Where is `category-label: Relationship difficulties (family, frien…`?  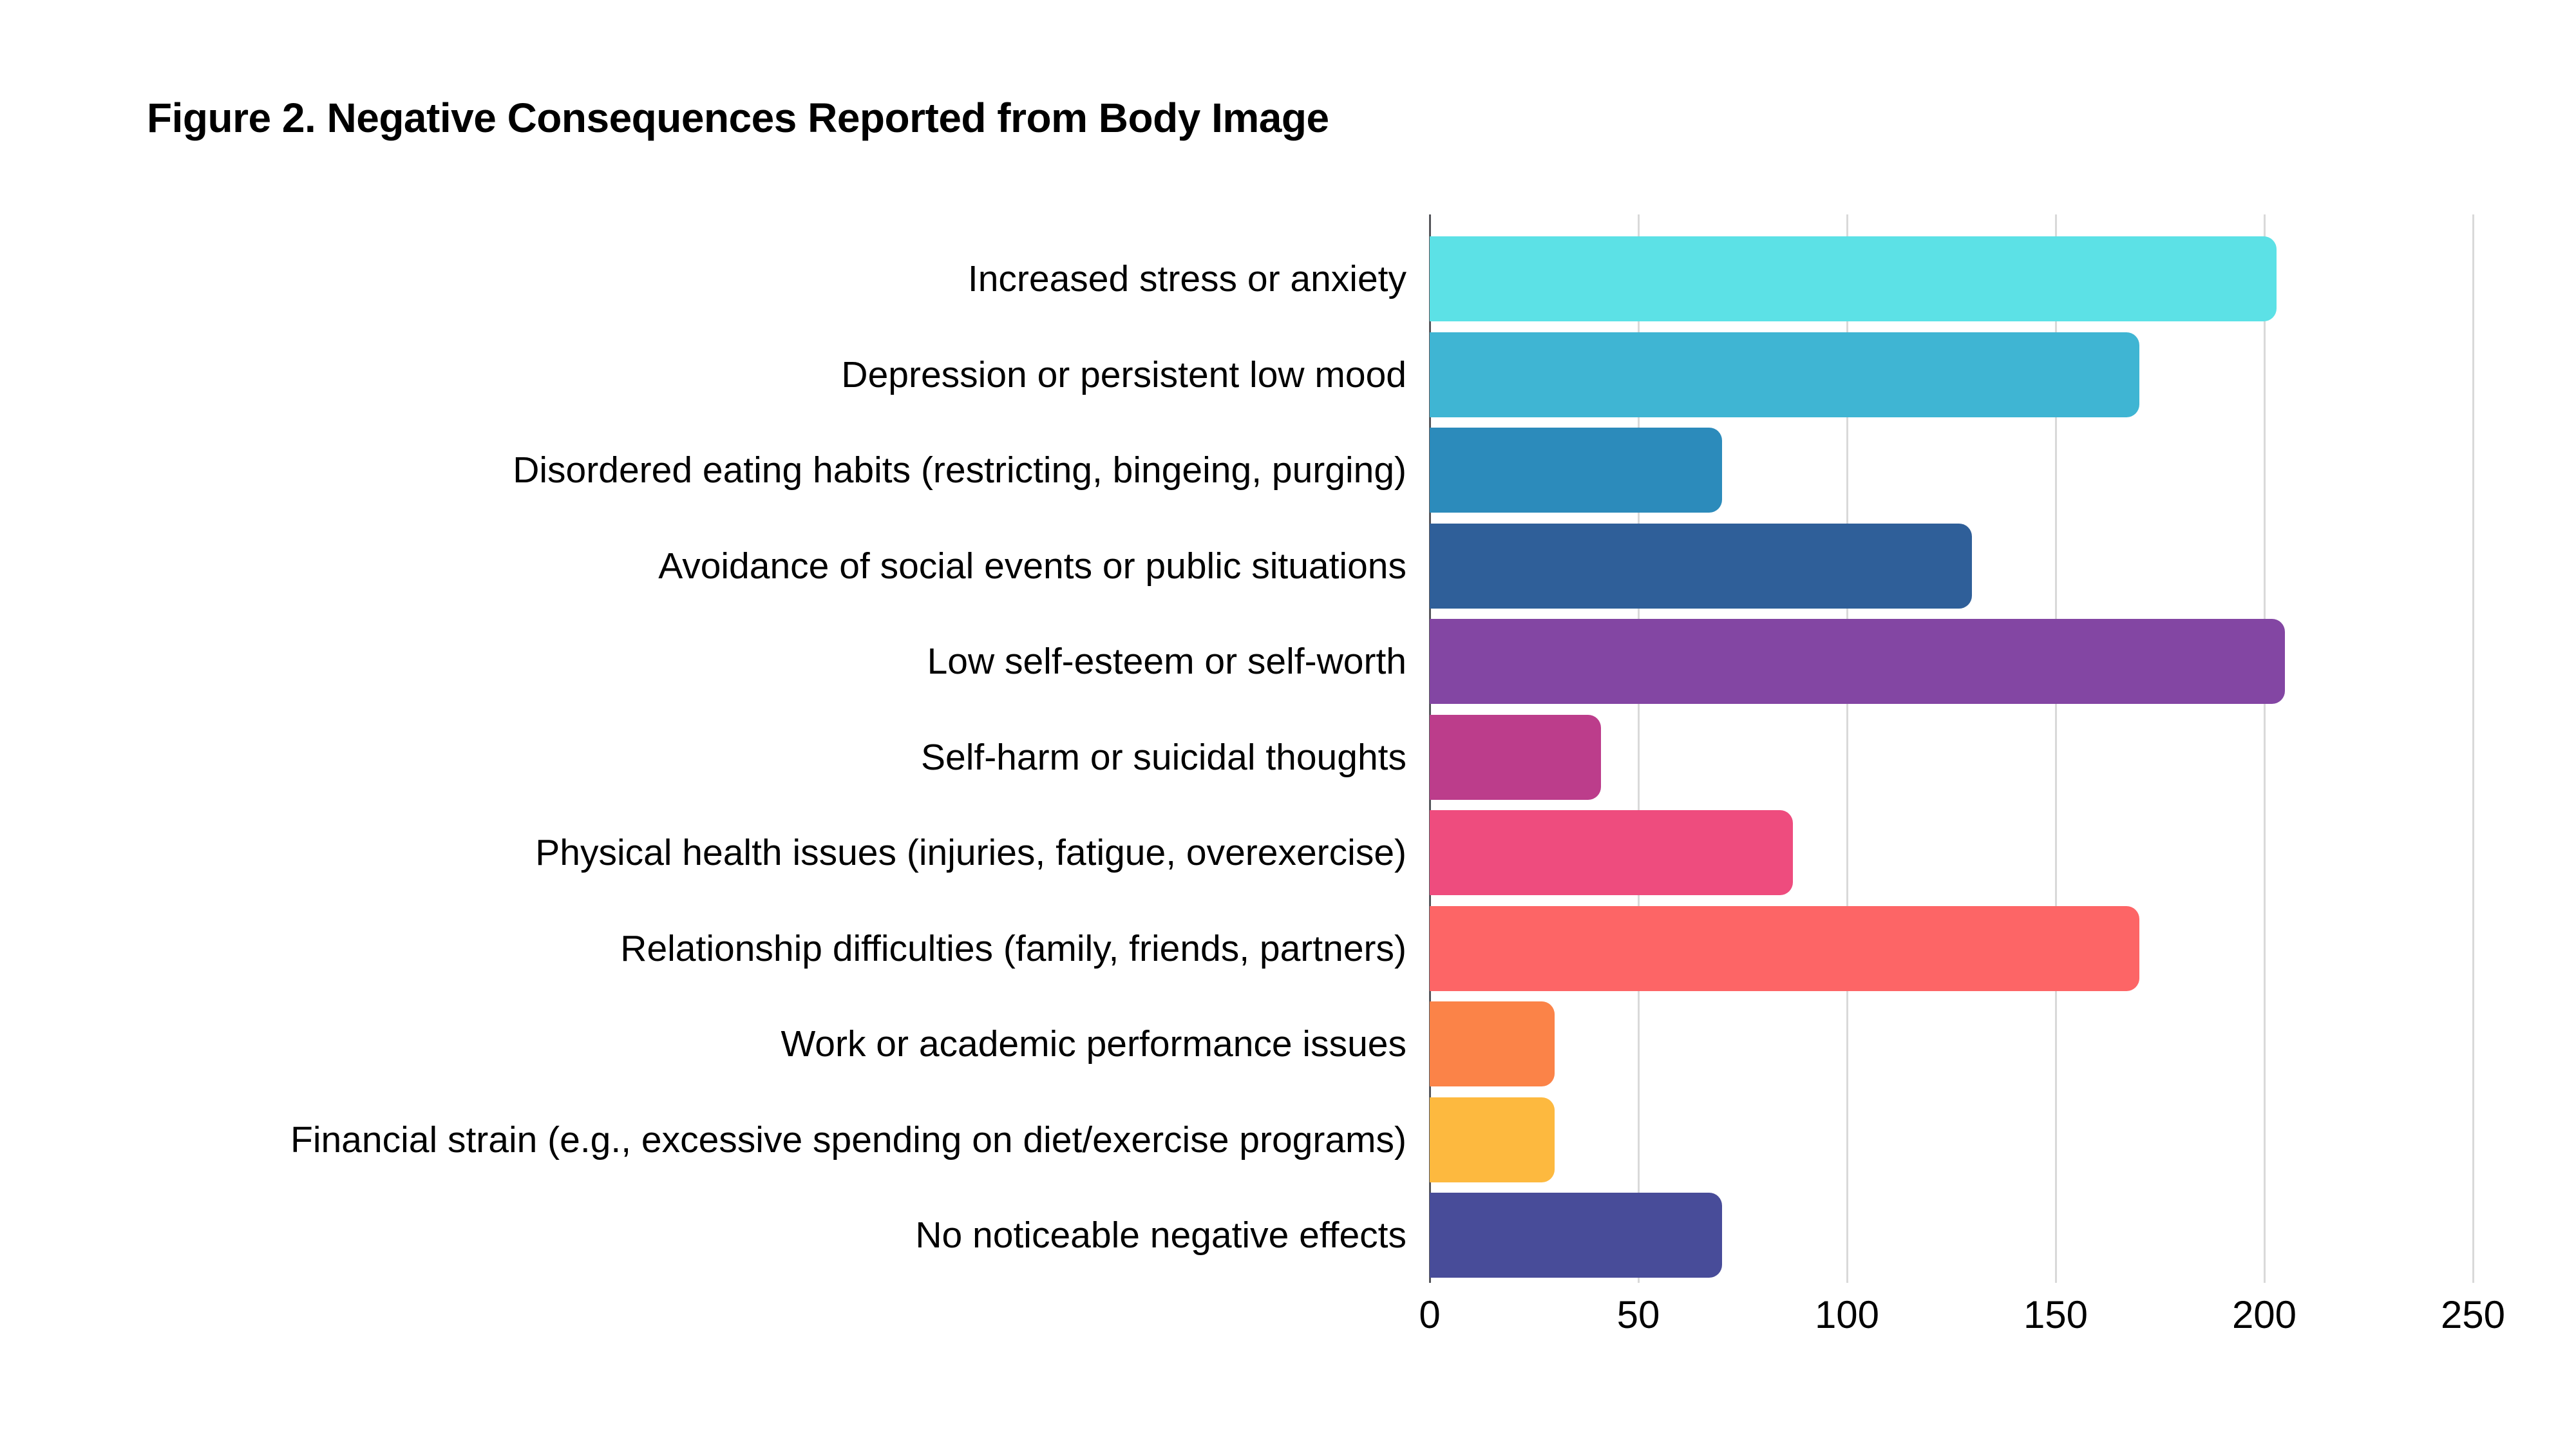
category-label: Relationship difficulties (family, frien… is located at coordinates (1013, 948).